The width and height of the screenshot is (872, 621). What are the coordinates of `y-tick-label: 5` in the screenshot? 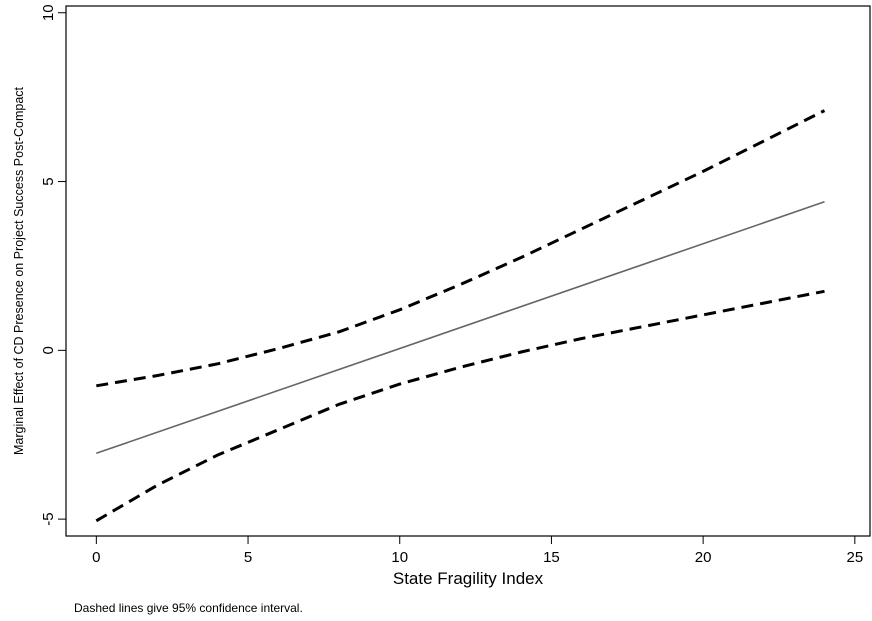 It's located at (48, 181).